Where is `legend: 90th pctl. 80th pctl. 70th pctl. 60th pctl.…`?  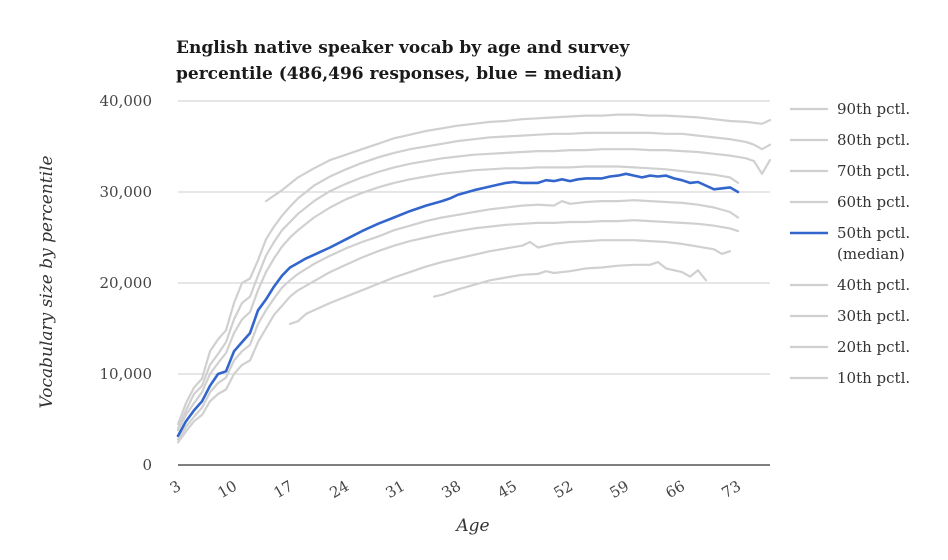
legend: 90th pctl. 80th pctl. 70th pctl. 60th pctl.… is located at coordinates (850, 243).